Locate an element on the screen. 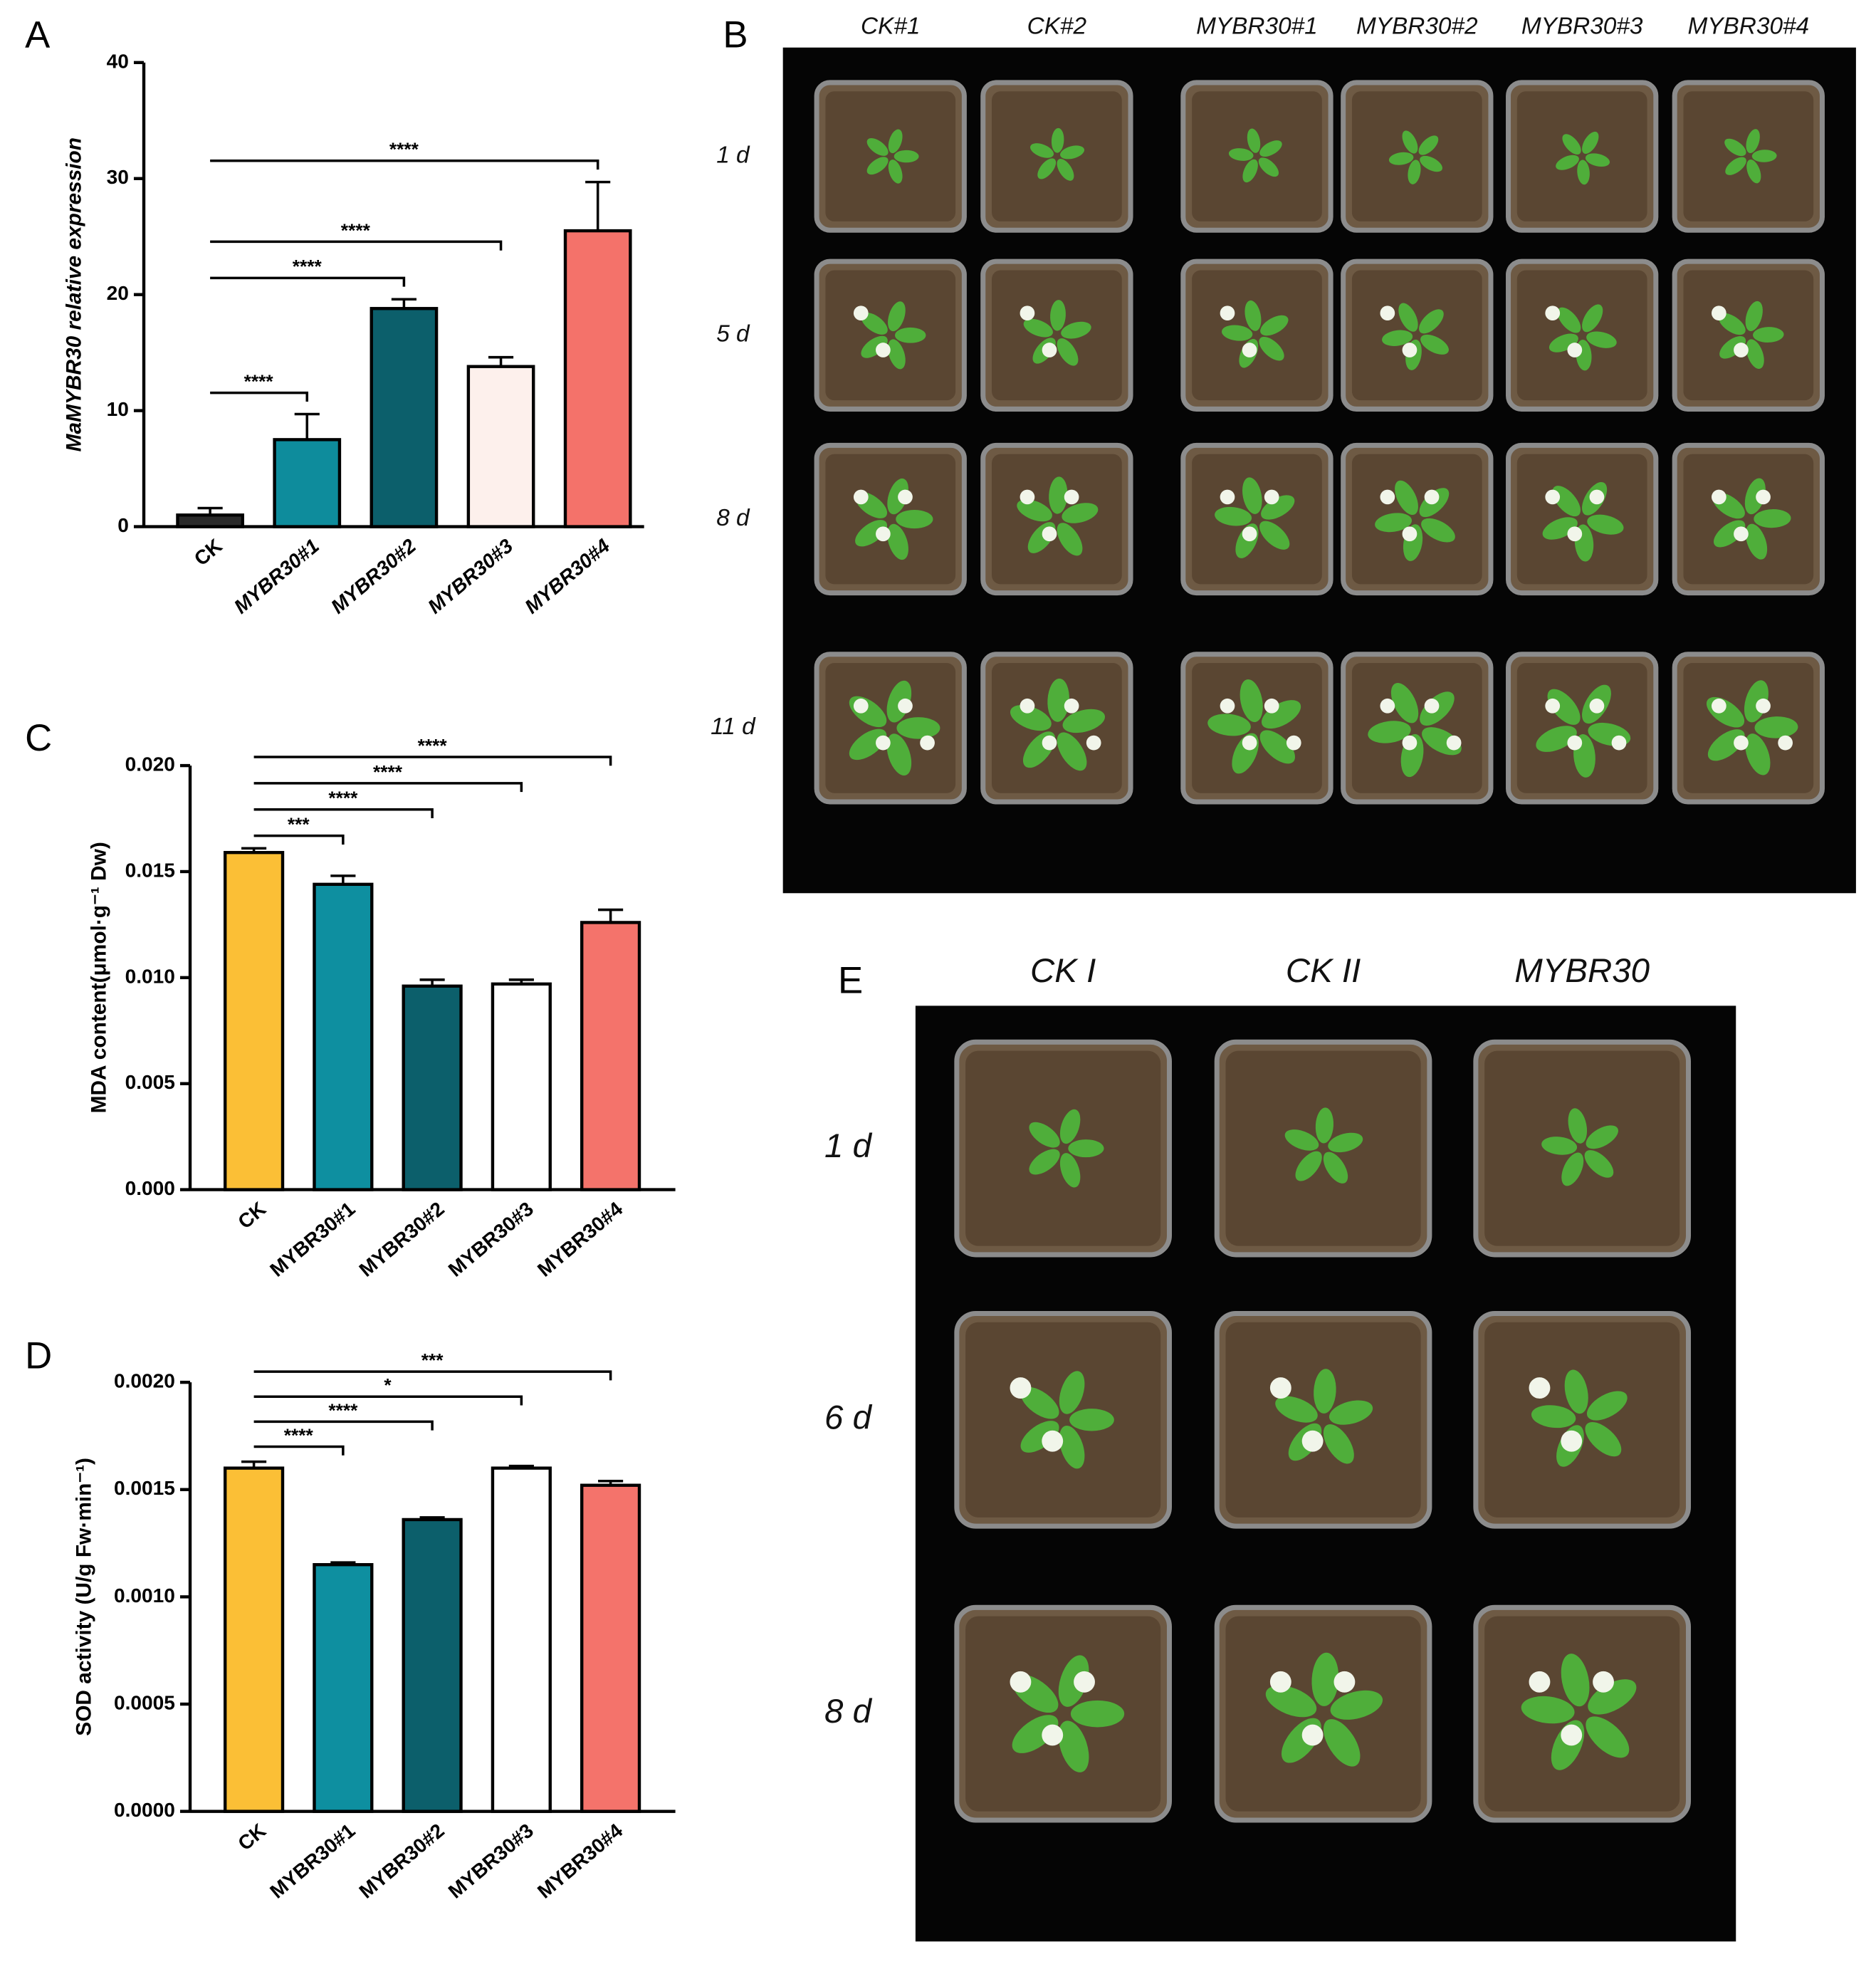 The width and height of the screenshot is (1876, 1969). panel-label: C is located at coordinates (38, 738).